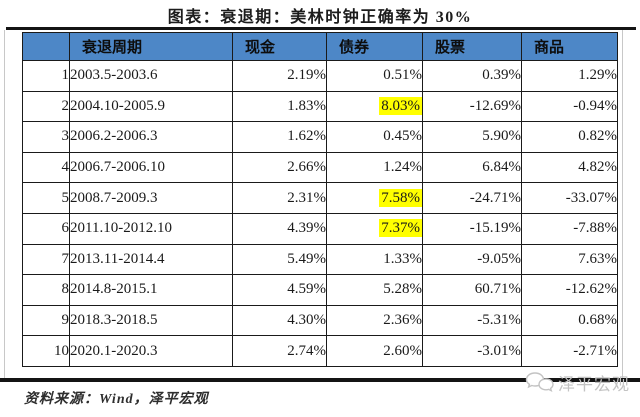 This screenshot has height=417, width=640. What do you see at coordinates (569, 351) in the screenshot?
I see `cell-commodity: -2.71%` at bounding box center [569, 351].